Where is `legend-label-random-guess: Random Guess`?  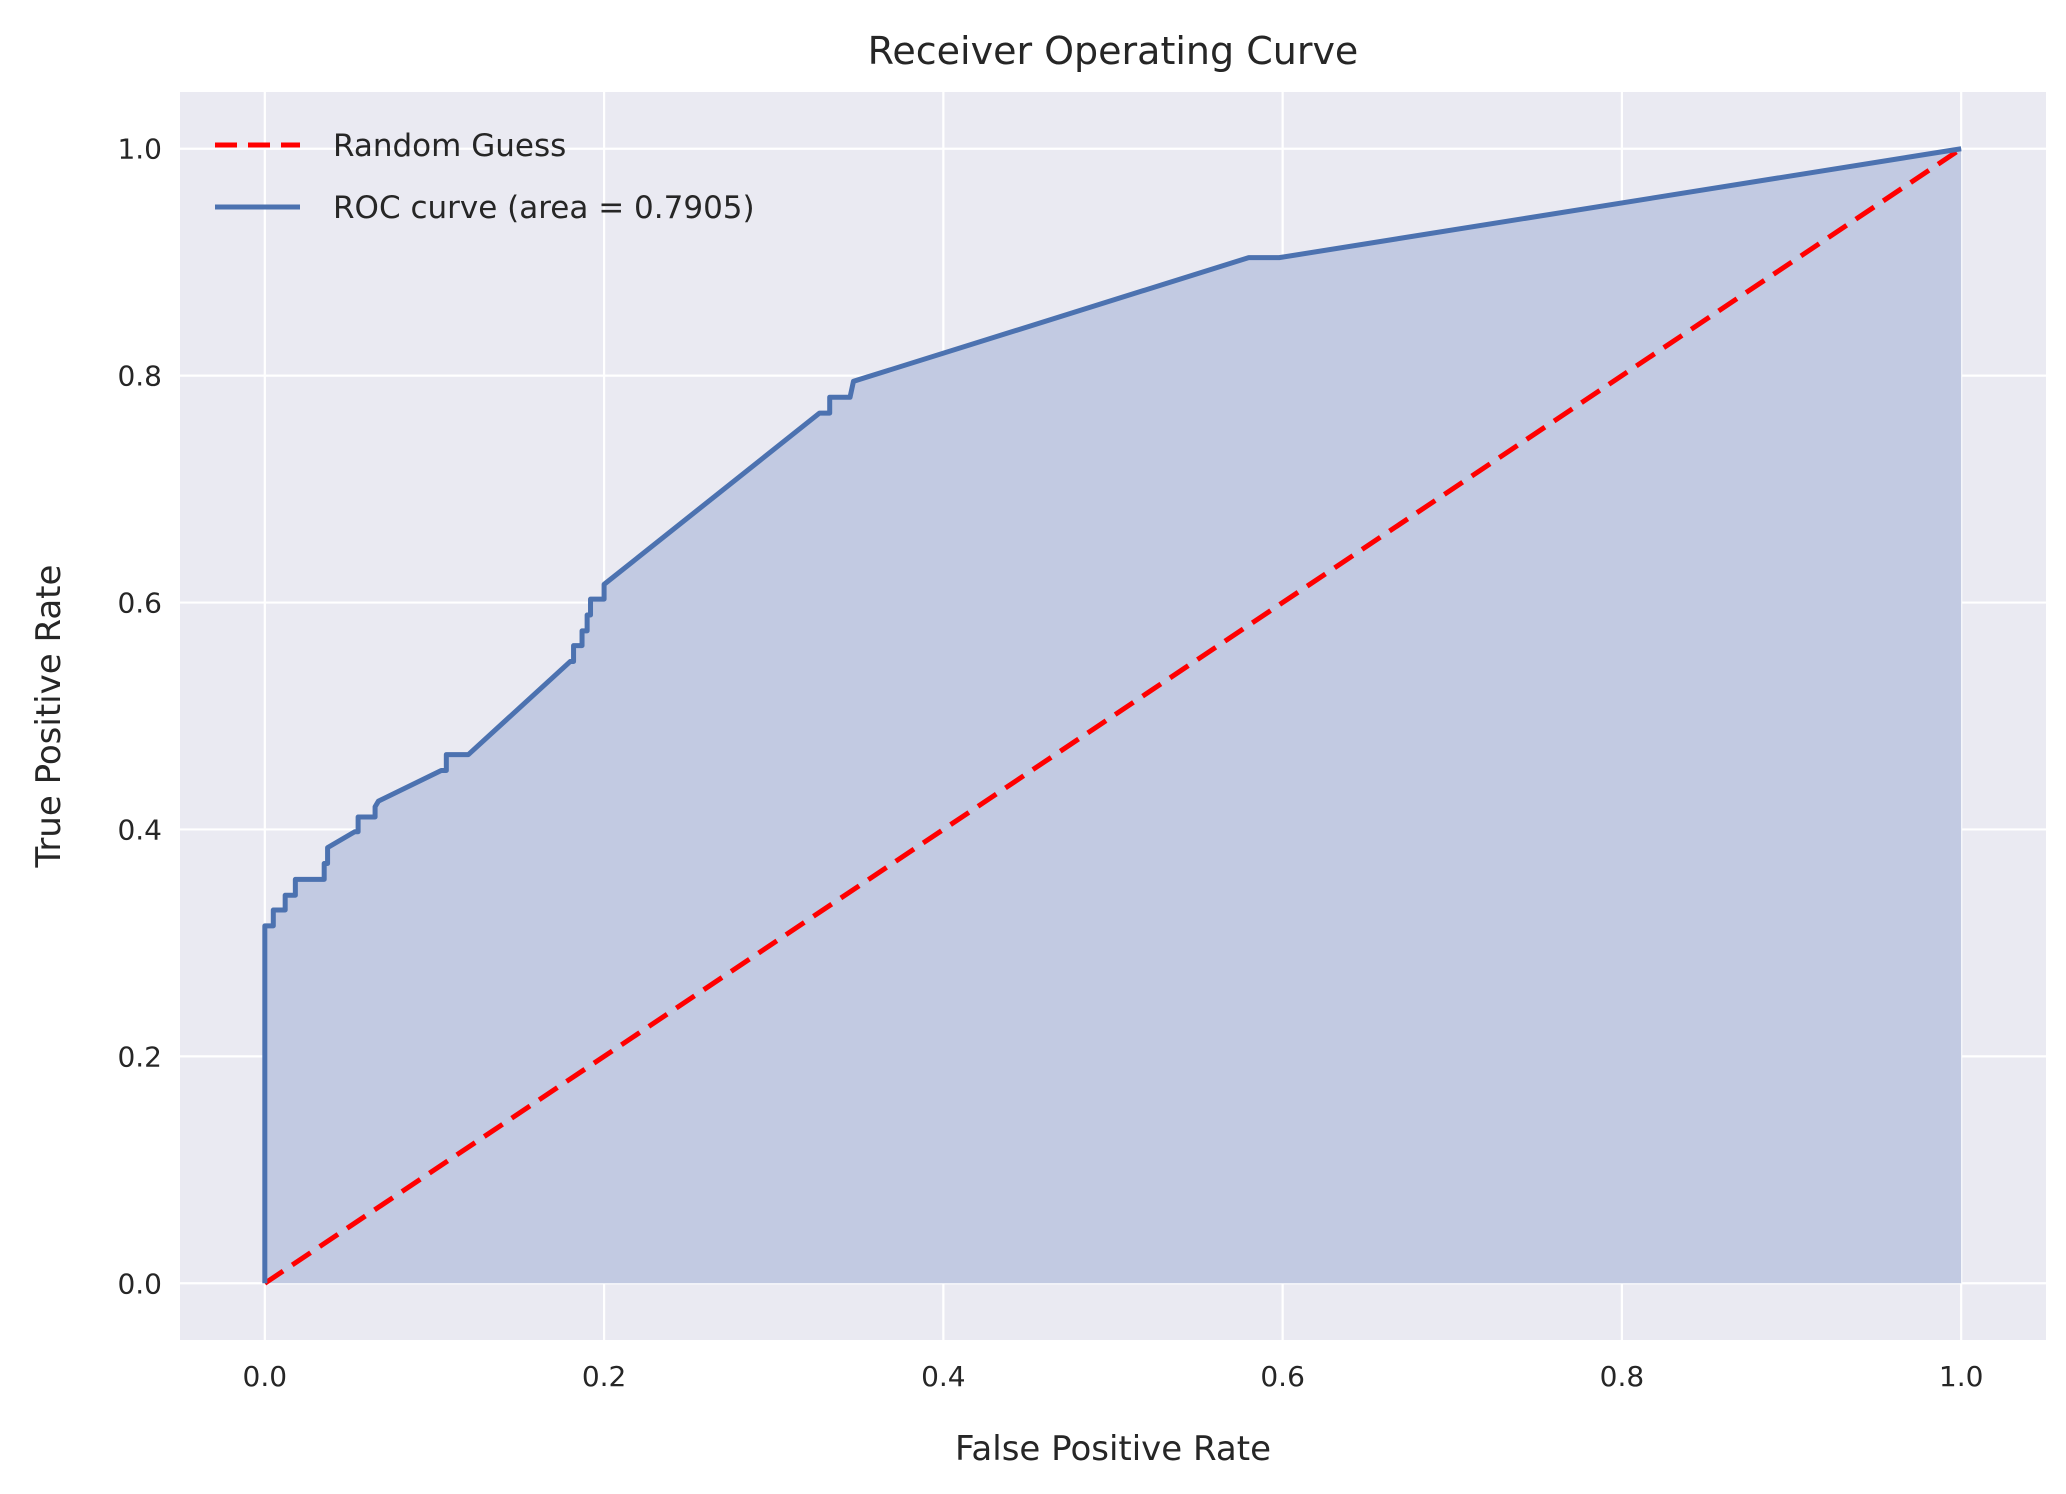 legend-label-random-guess: Random Guess is located at coordinates (449, 146).